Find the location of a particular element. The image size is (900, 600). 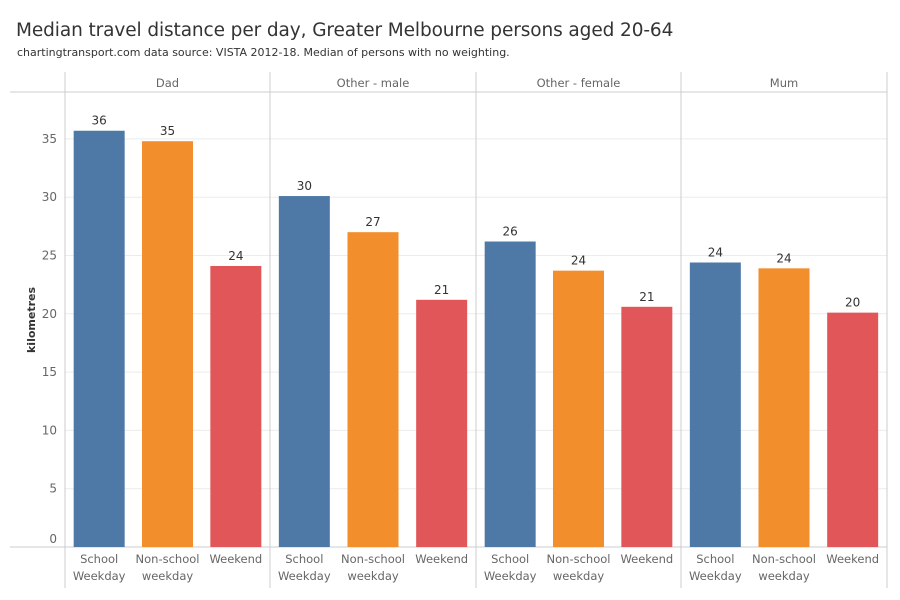

data-label: 26 is located at coordinates (510, 232).